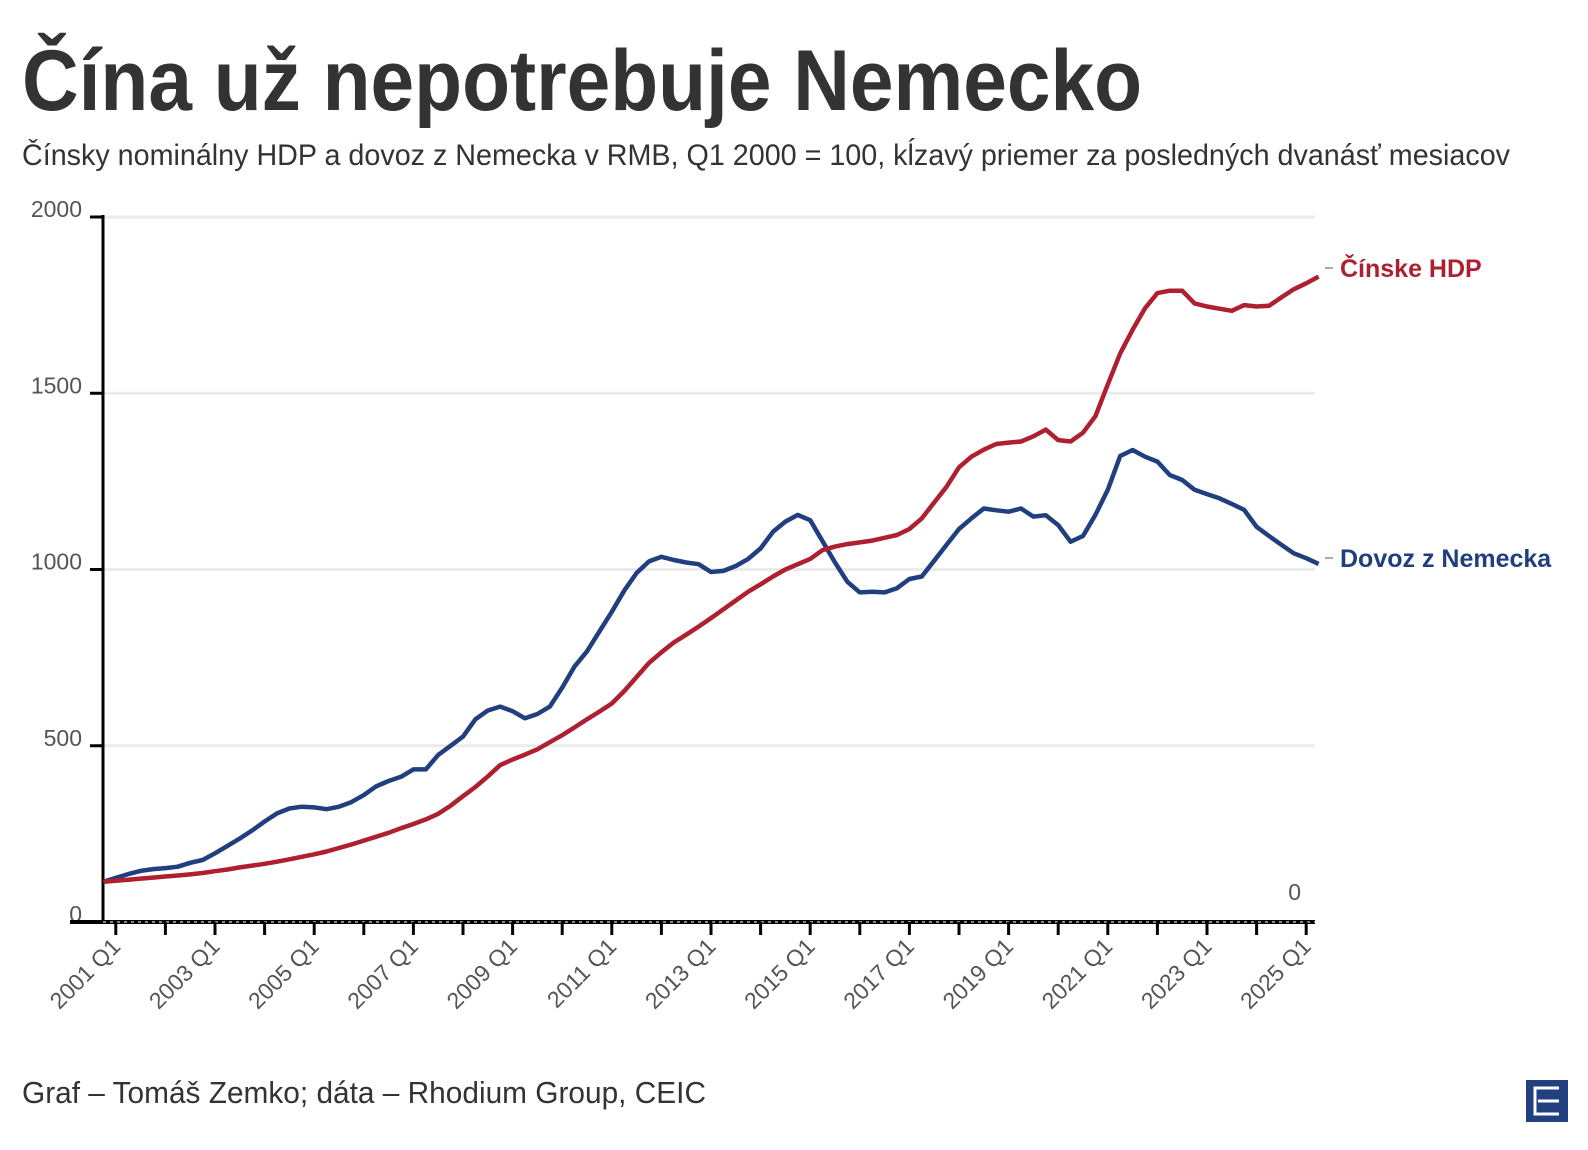 This screenshot has height=1150, width=1588. What do you see at coordinates (680, 973) in the screenshot?
I see `x-tick-label: 2013 Q1` at bounding box center [680, 973].